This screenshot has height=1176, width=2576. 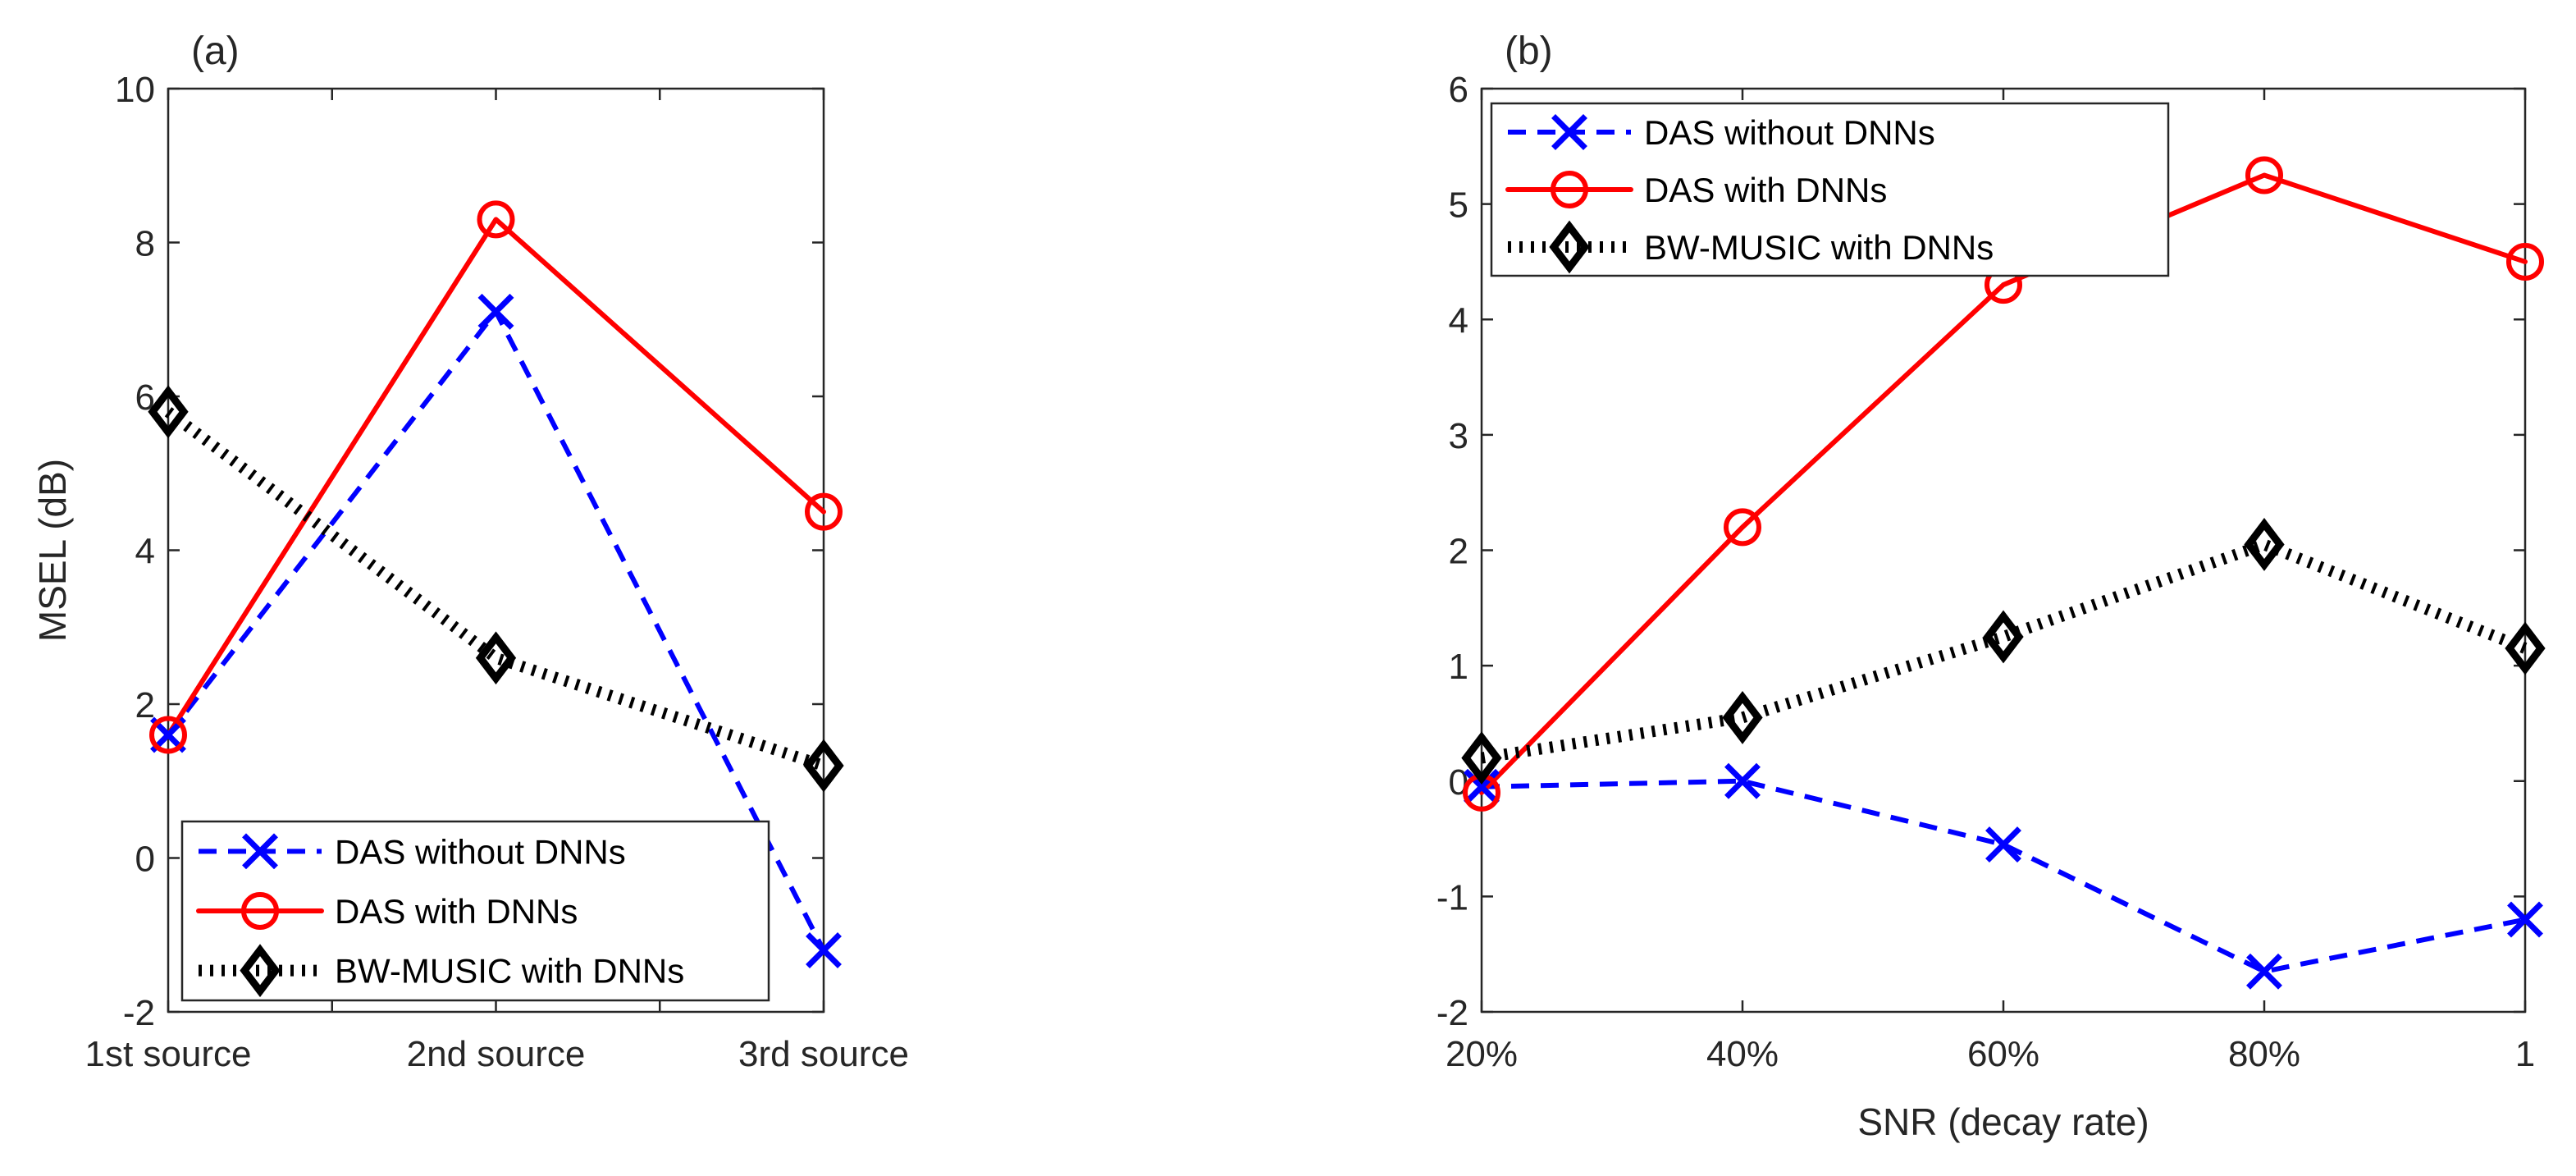 What do you see at coordinates (1452, 897) in the screenshot?
I see `y-tick-label: -1` at bounding box center [1452, 897].